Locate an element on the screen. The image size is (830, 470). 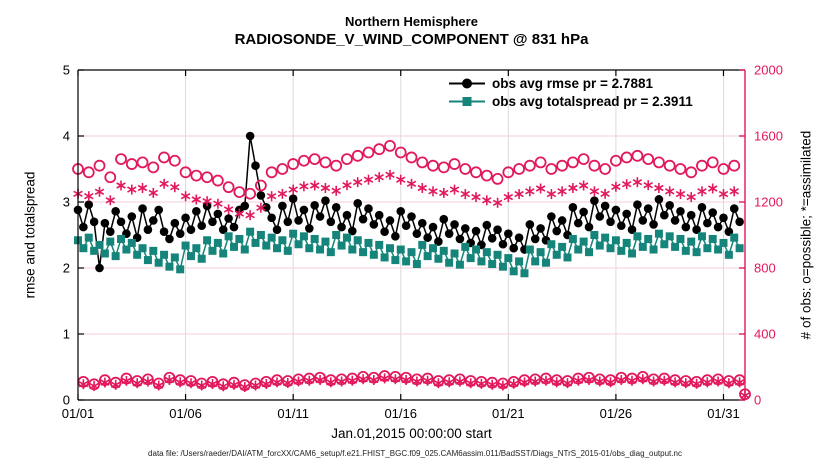
svg-text: 800 is located at coordinates (765, 268).